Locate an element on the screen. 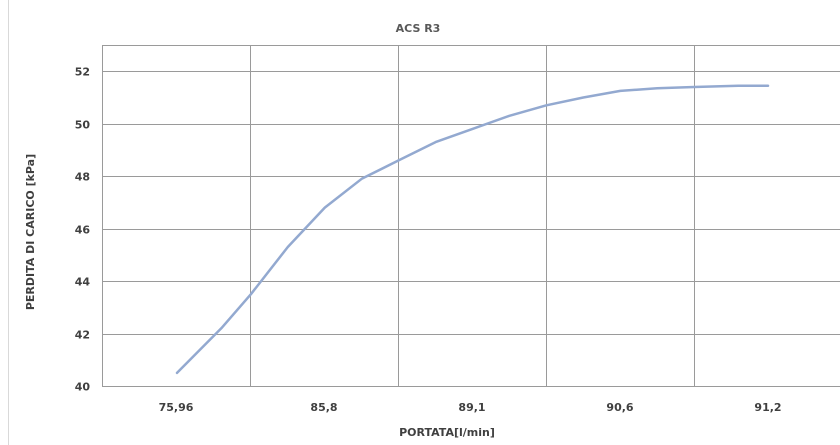 The height and width of the screenshot is (445, 840). x-tick-label: 75,96 is located at coordinates (176, 407).